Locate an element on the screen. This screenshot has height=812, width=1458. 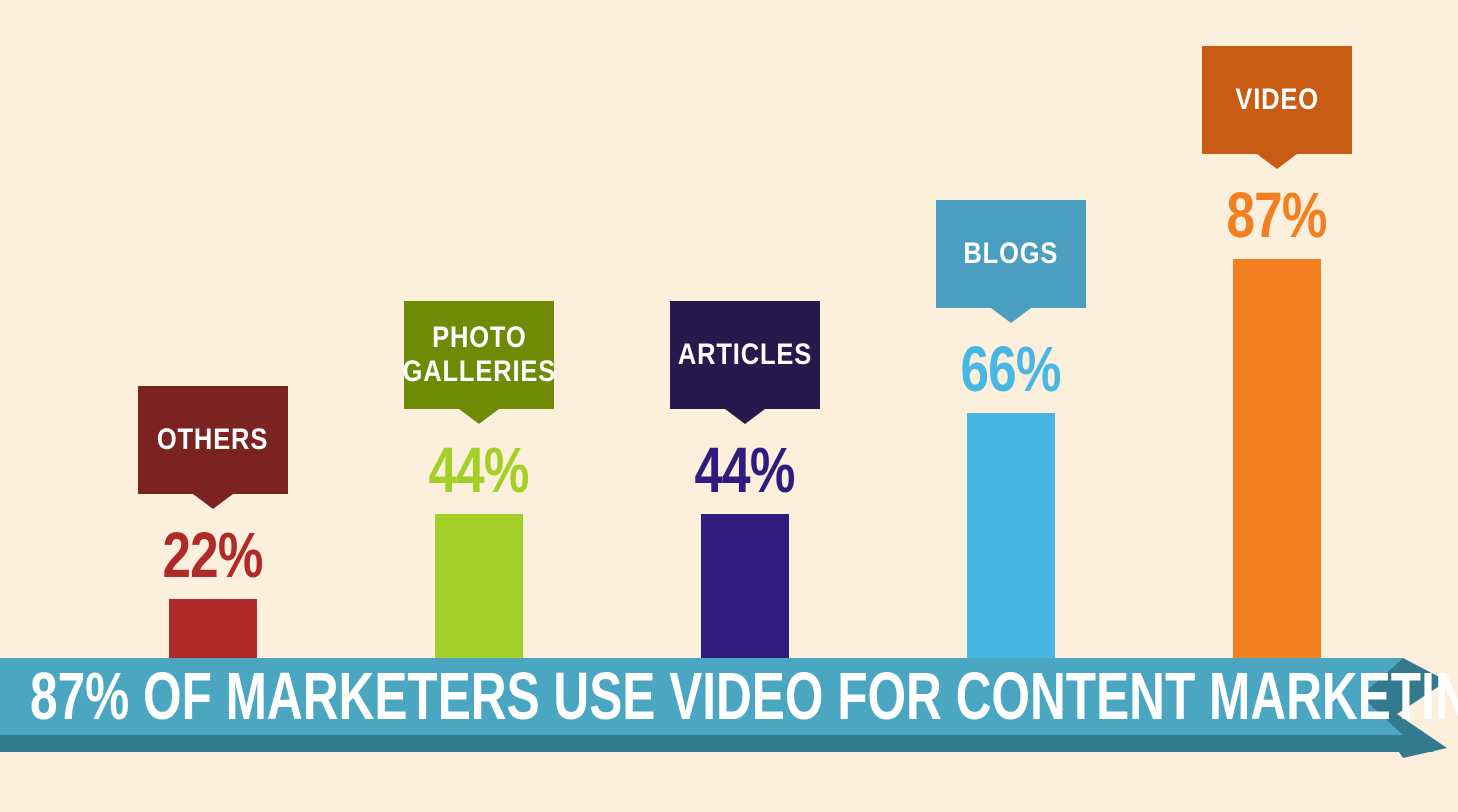
category-label: PHOTO GALLERIES is located at coordinates (479, 354).